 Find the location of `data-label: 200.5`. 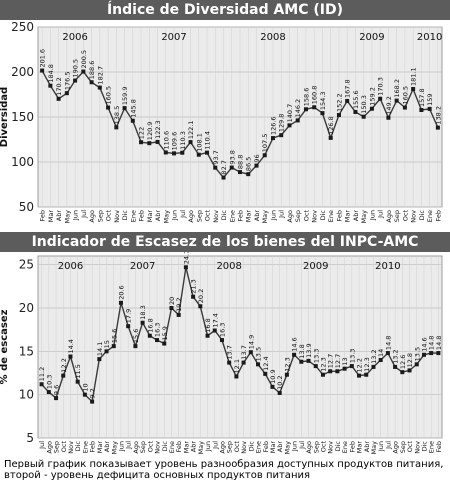

data-label: 200.5 is located at coordinates (84, 59).